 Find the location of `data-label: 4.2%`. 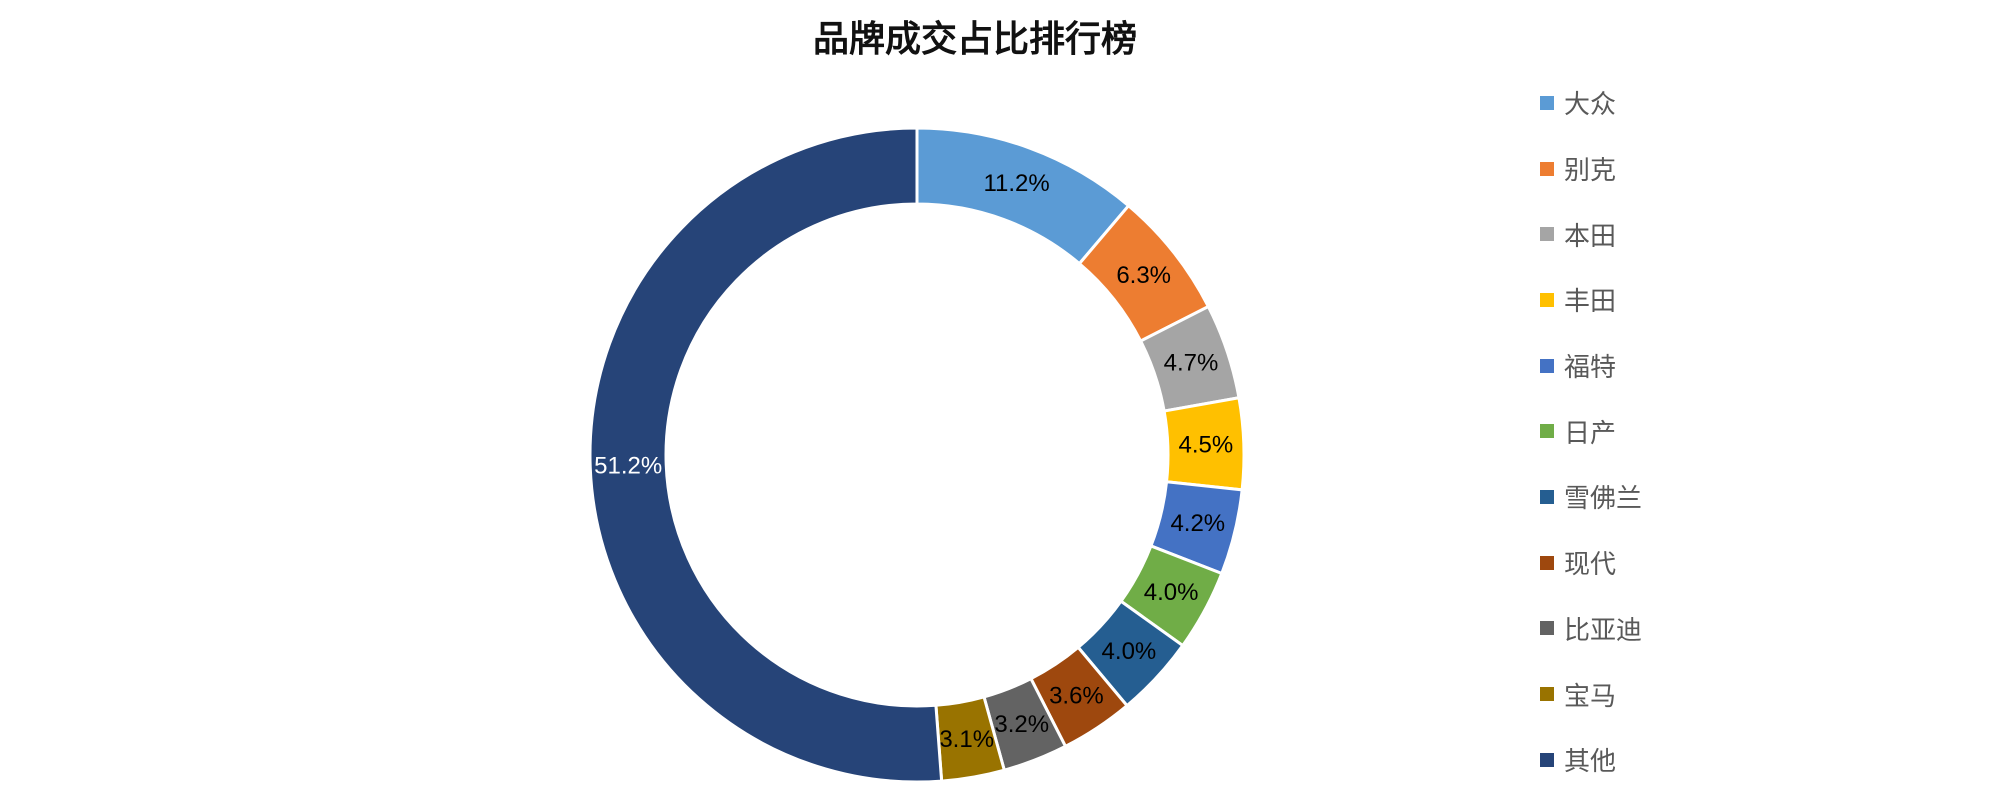

data-label: 4.2% is located at coordinates (1197, 523).